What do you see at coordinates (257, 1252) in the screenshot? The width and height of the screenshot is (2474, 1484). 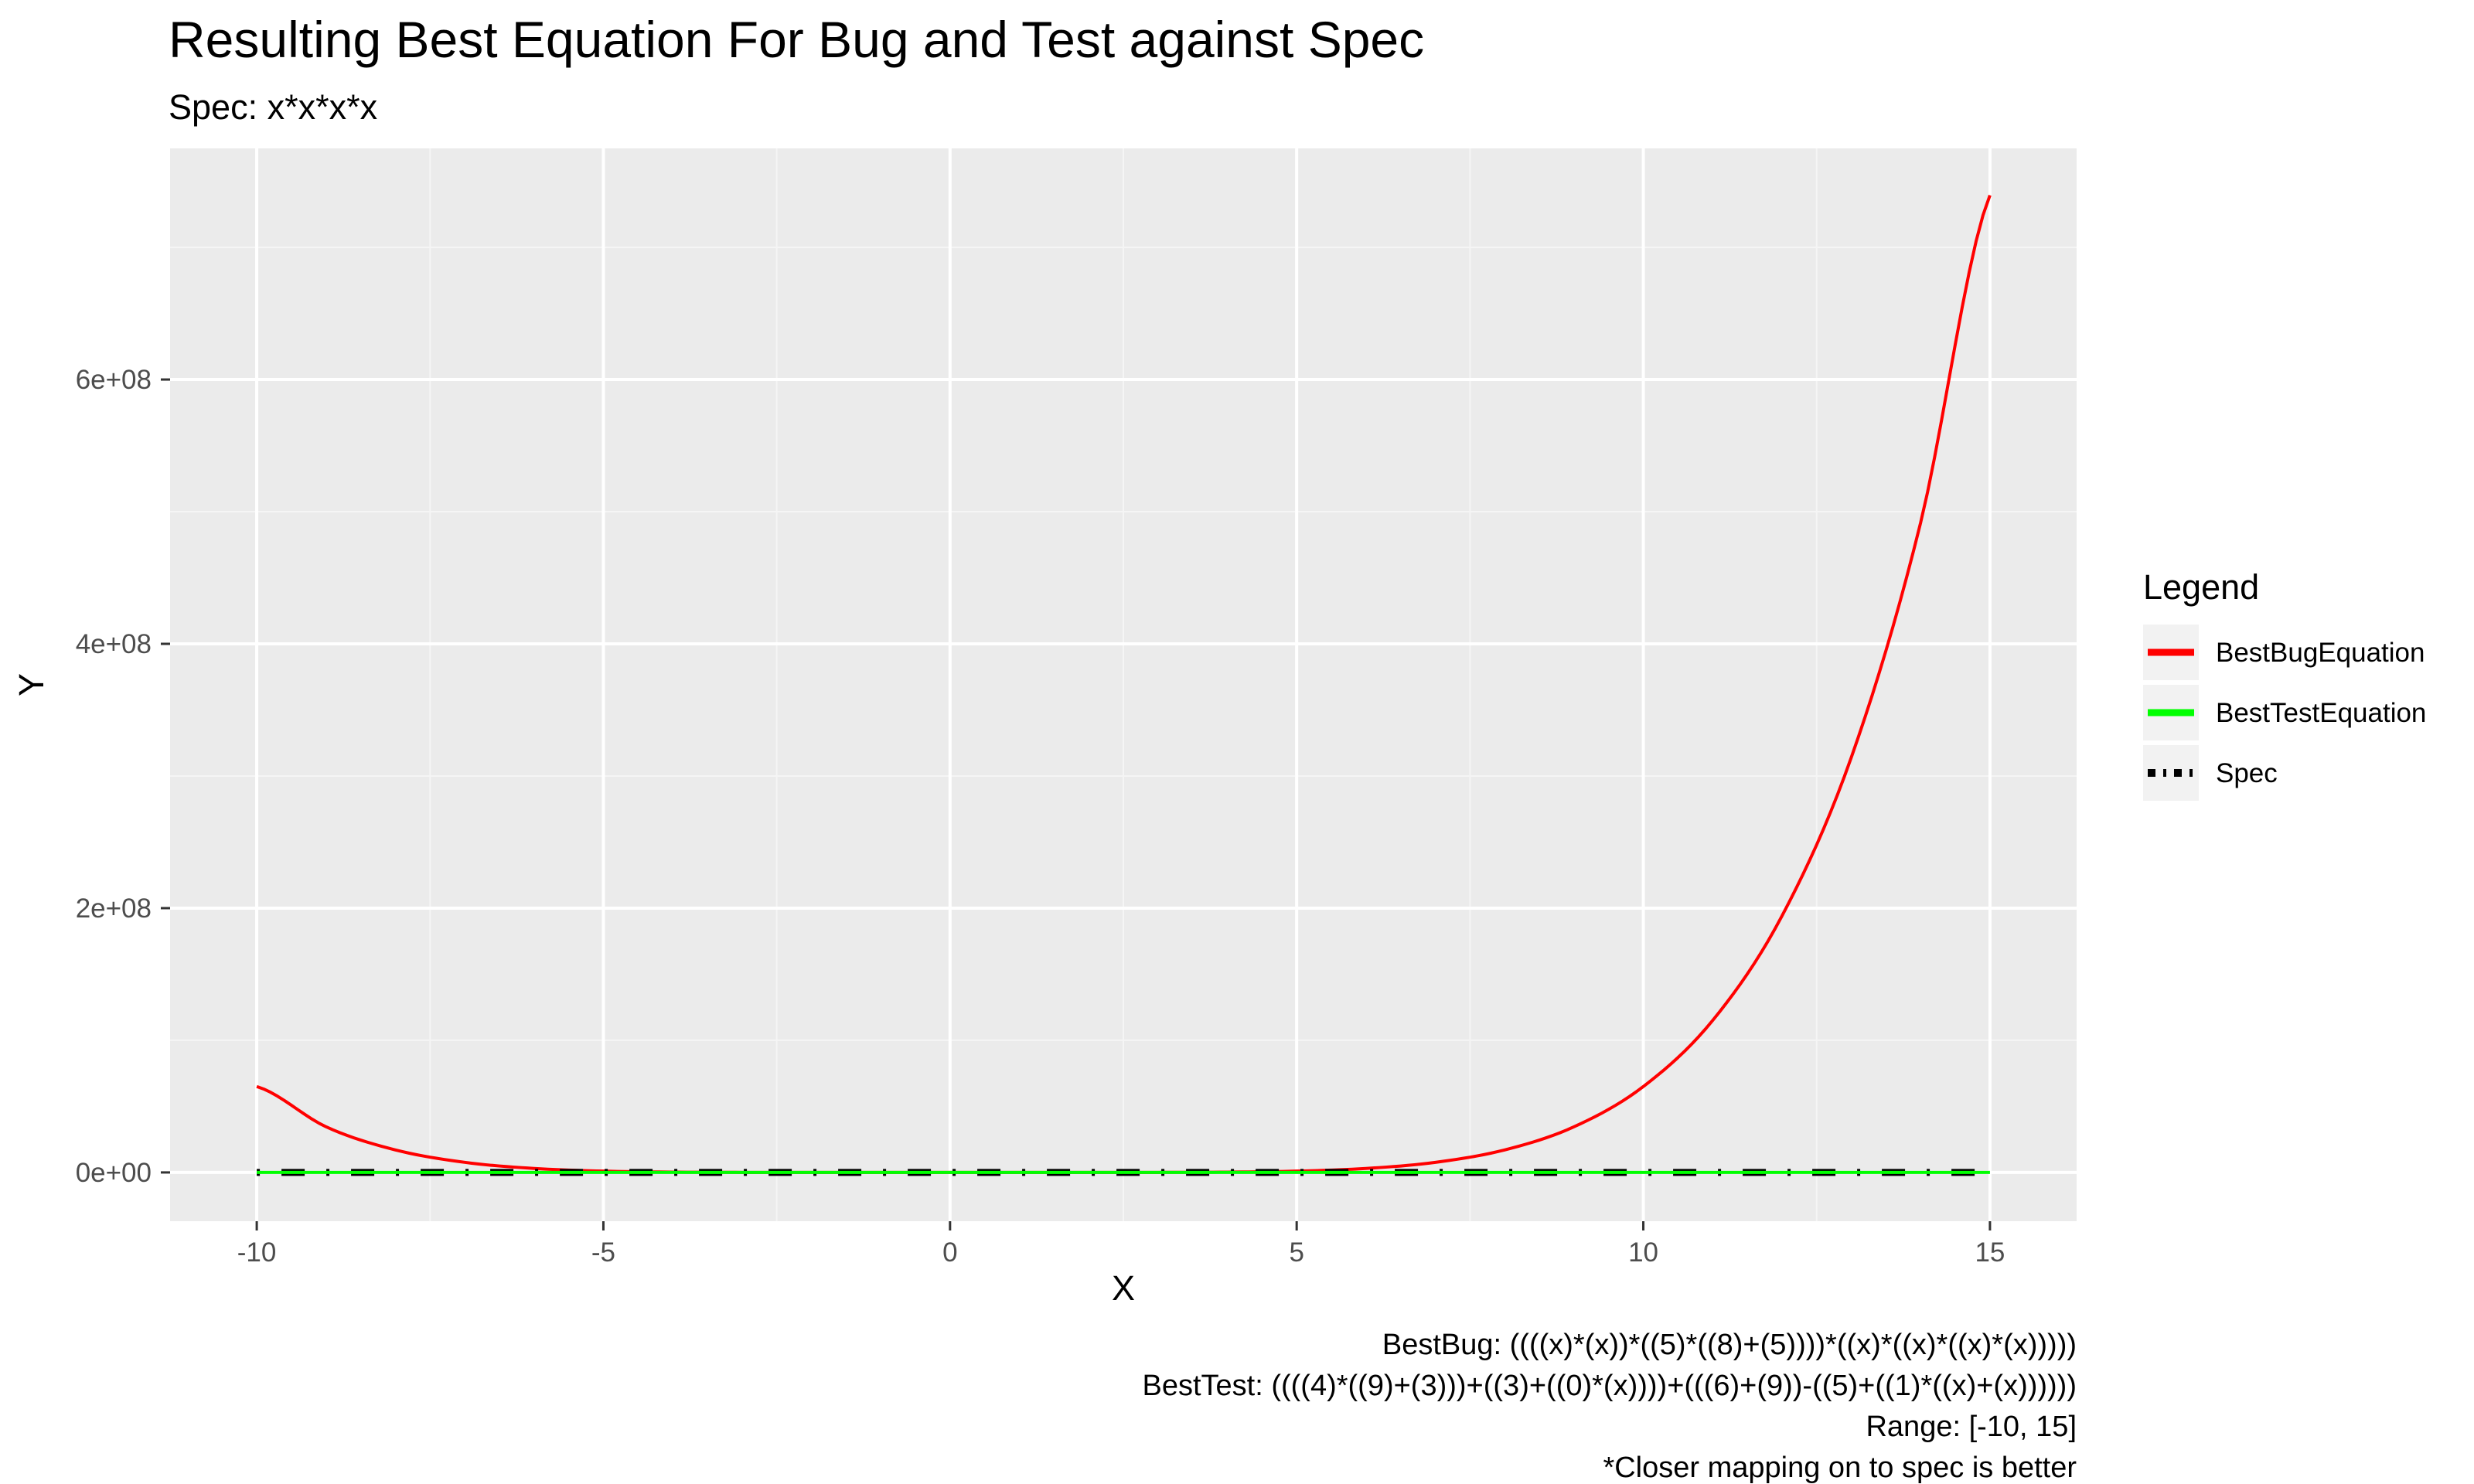 I see `x-tick-label: -10` at bounding box center [257, 1252].